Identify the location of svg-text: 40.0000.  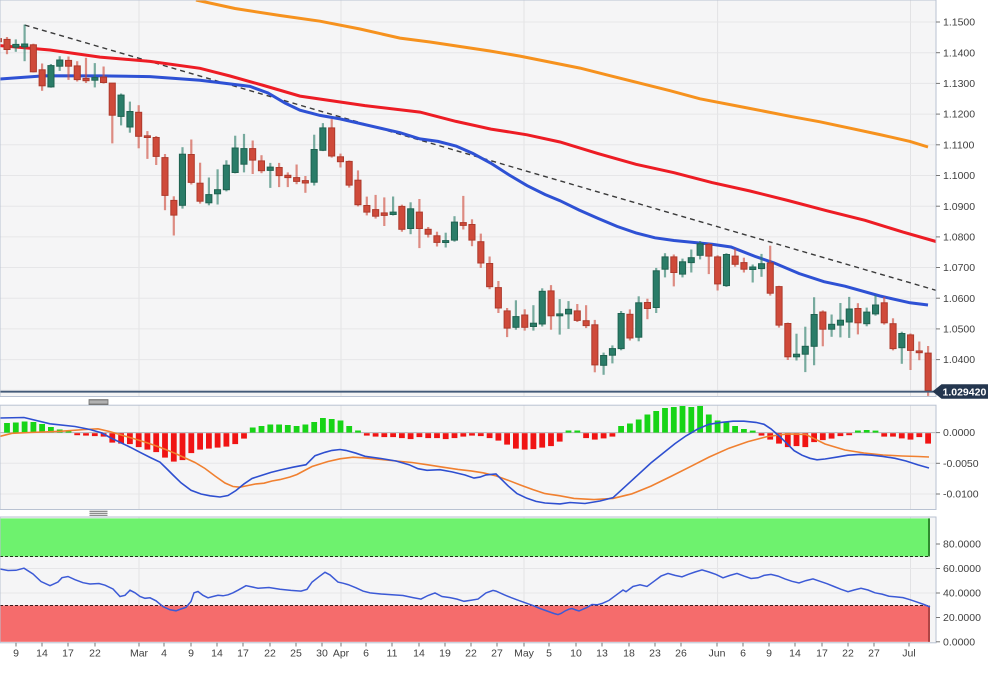
(962, 594).